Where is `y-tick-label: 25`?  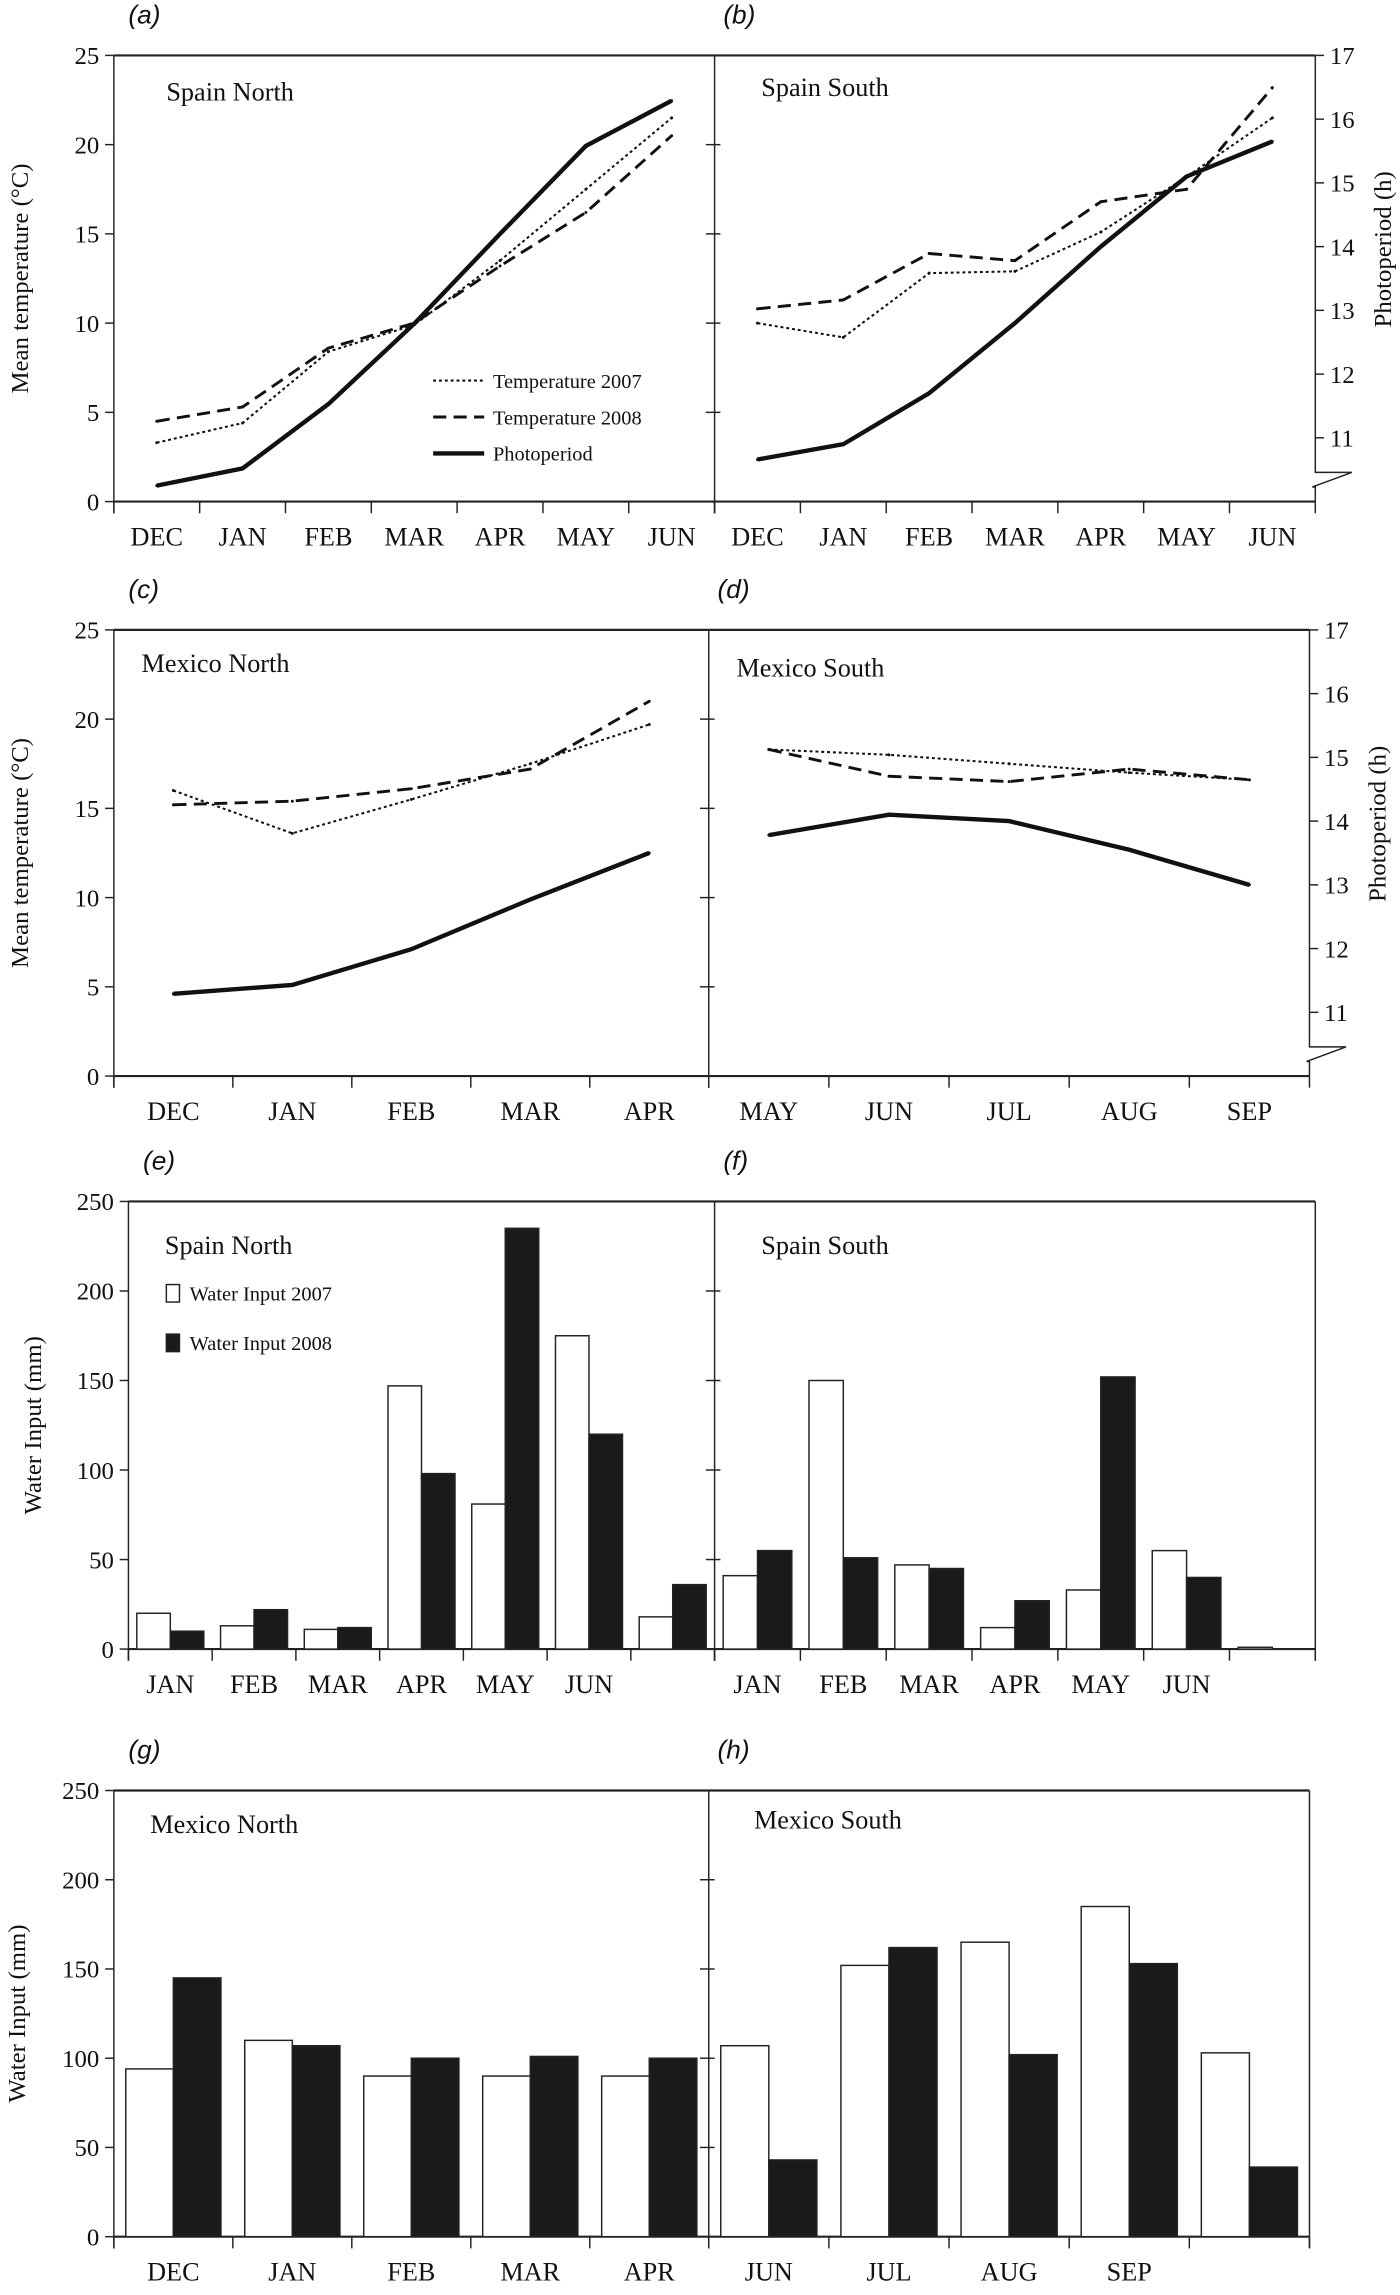 y-tick-label: 25 is located at coordinates (87, 56).